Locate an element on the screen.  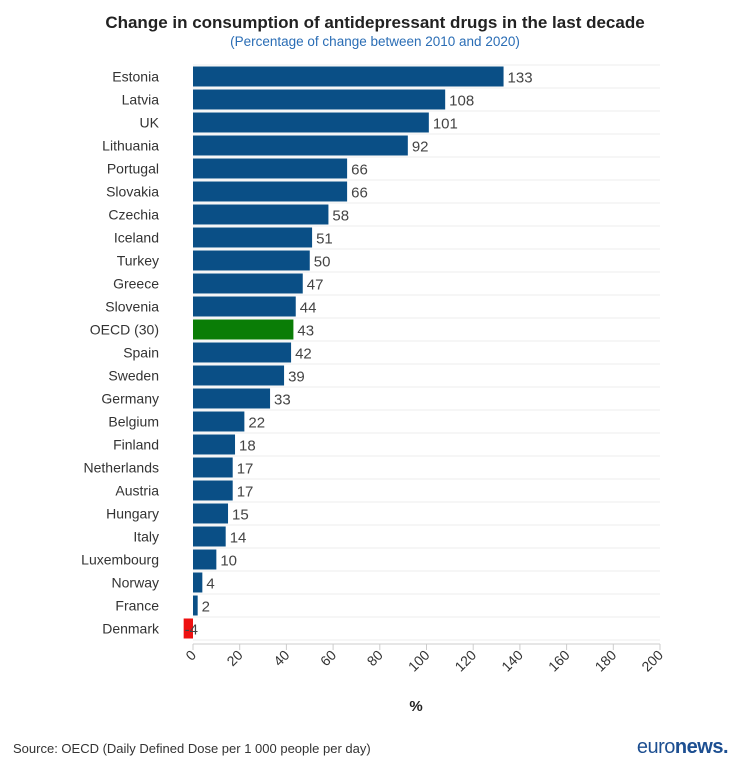
value-label: 39 is located at coordinates (296, 377).